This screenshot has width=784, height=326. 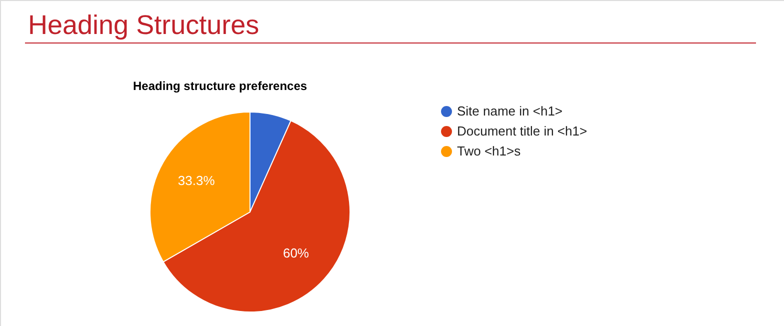 I want to click on chart-subtitle: Heading structure preferences, so click(x=220, y=86).